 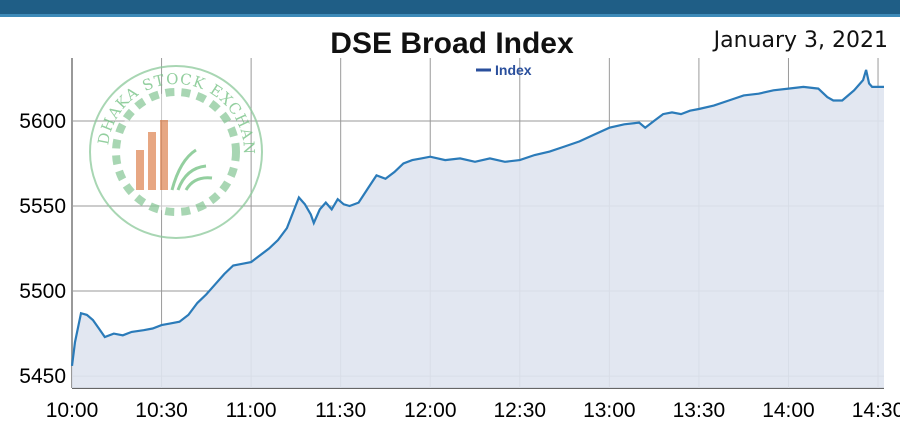 I want to click on x-tick-label: 13:30, so click(x=699, y=410).